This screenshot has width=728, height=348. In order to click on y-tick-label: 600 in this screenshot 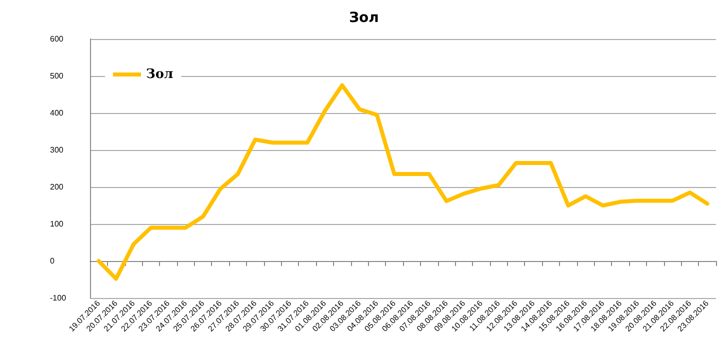, I will do `click(57, 39)`.